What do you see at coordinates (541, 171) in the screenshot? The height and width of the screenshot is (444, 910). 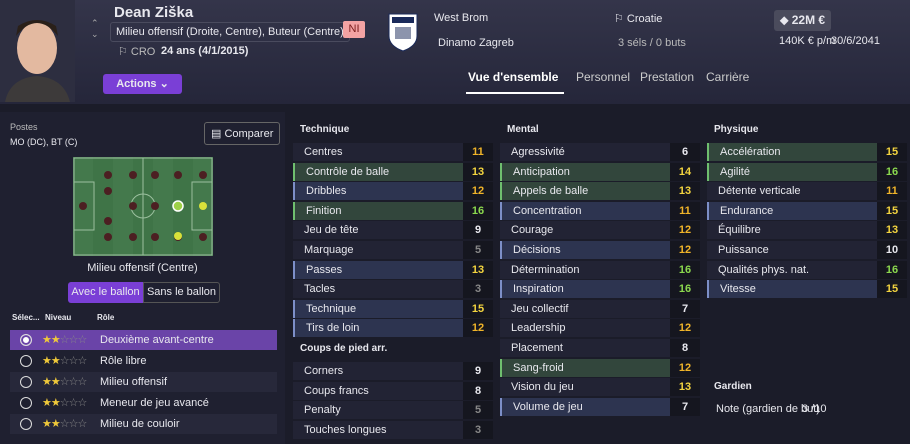 I see `attribute-name: Anticipation` at bounding box center [541, 171].